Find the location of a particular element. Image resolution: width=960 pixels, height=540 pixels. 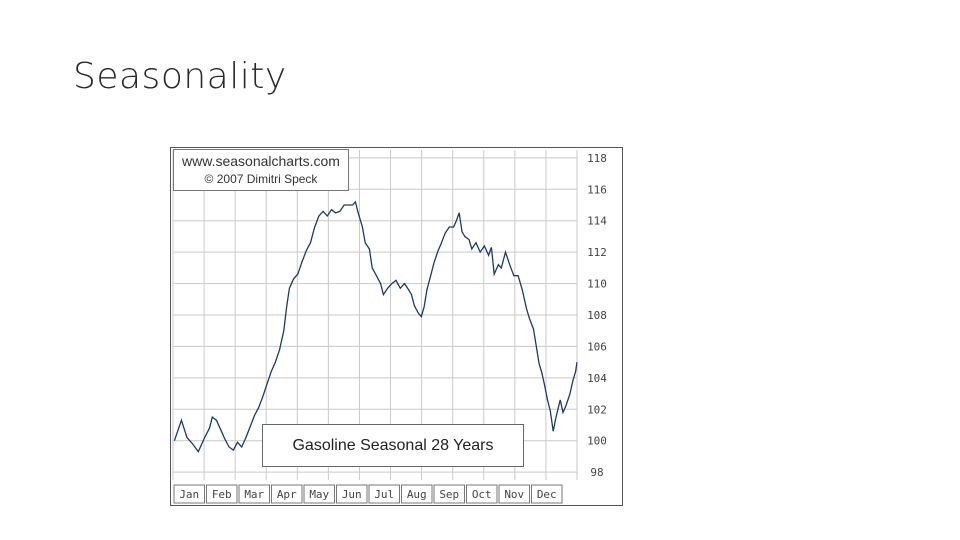

y-tick-label: 106 is located at coordinates (597, 346).